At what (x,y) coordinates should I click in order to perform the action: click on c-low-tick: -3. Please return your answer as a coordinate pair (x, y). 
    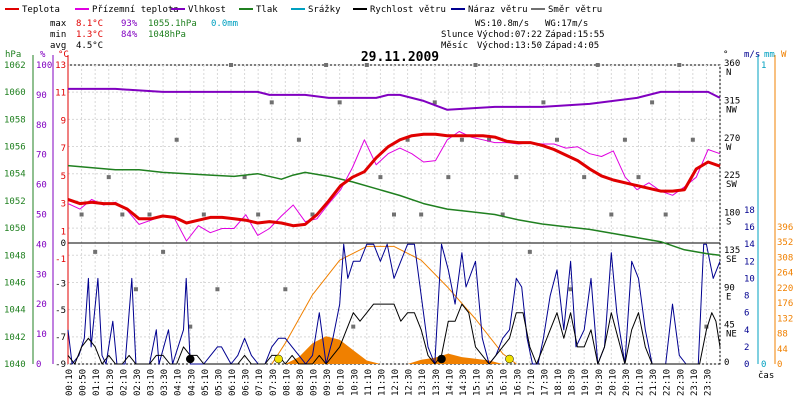
    Looking at the image, I should click on (60, 284).